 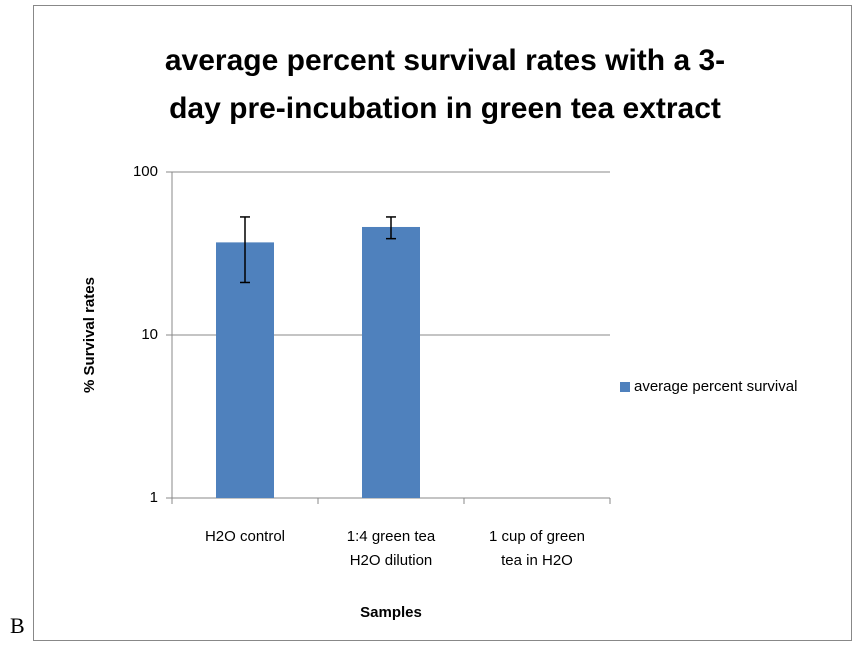 What do you see at coordinates (391, 612) in the screenshot?
I see `x-axis-label: Samples` at bounding box center [391, 612].